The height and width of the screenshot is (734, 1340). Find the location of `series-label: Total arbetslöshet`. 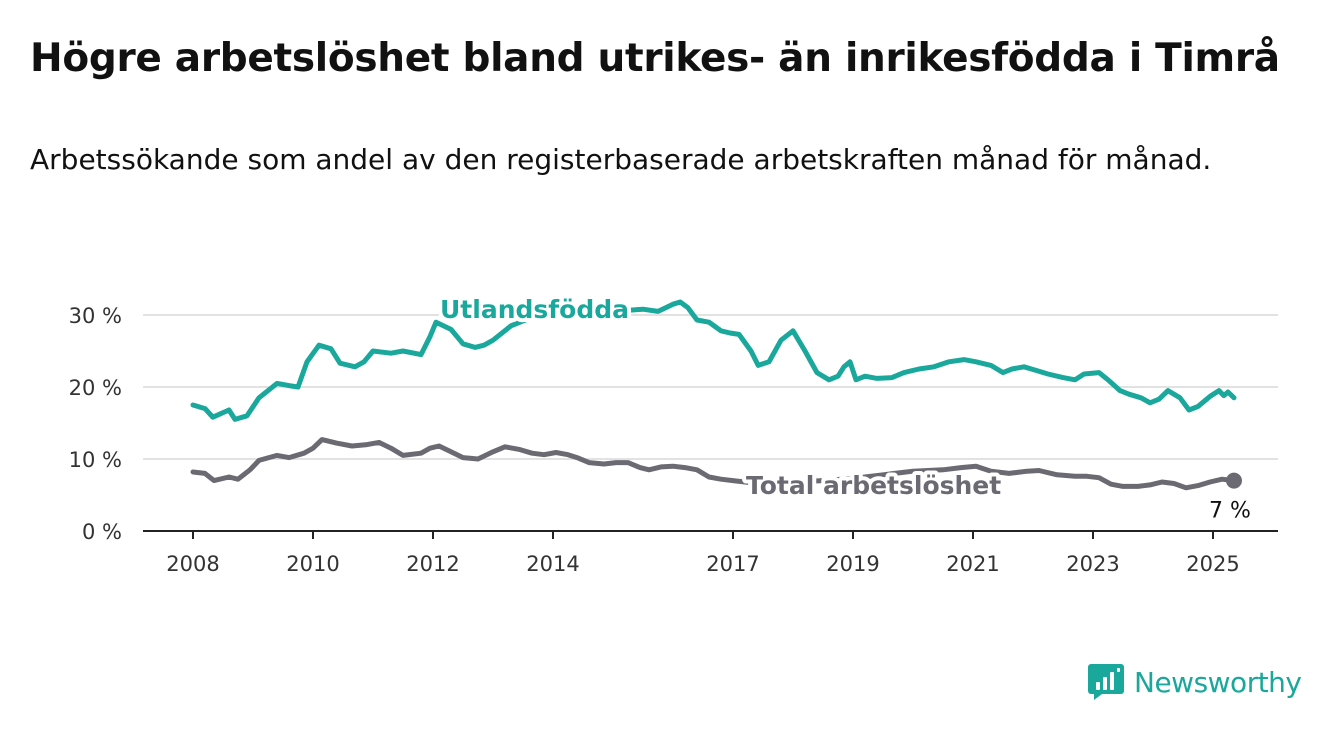

series-label: Total arbetslöshet is located at coordinates (873, 485).